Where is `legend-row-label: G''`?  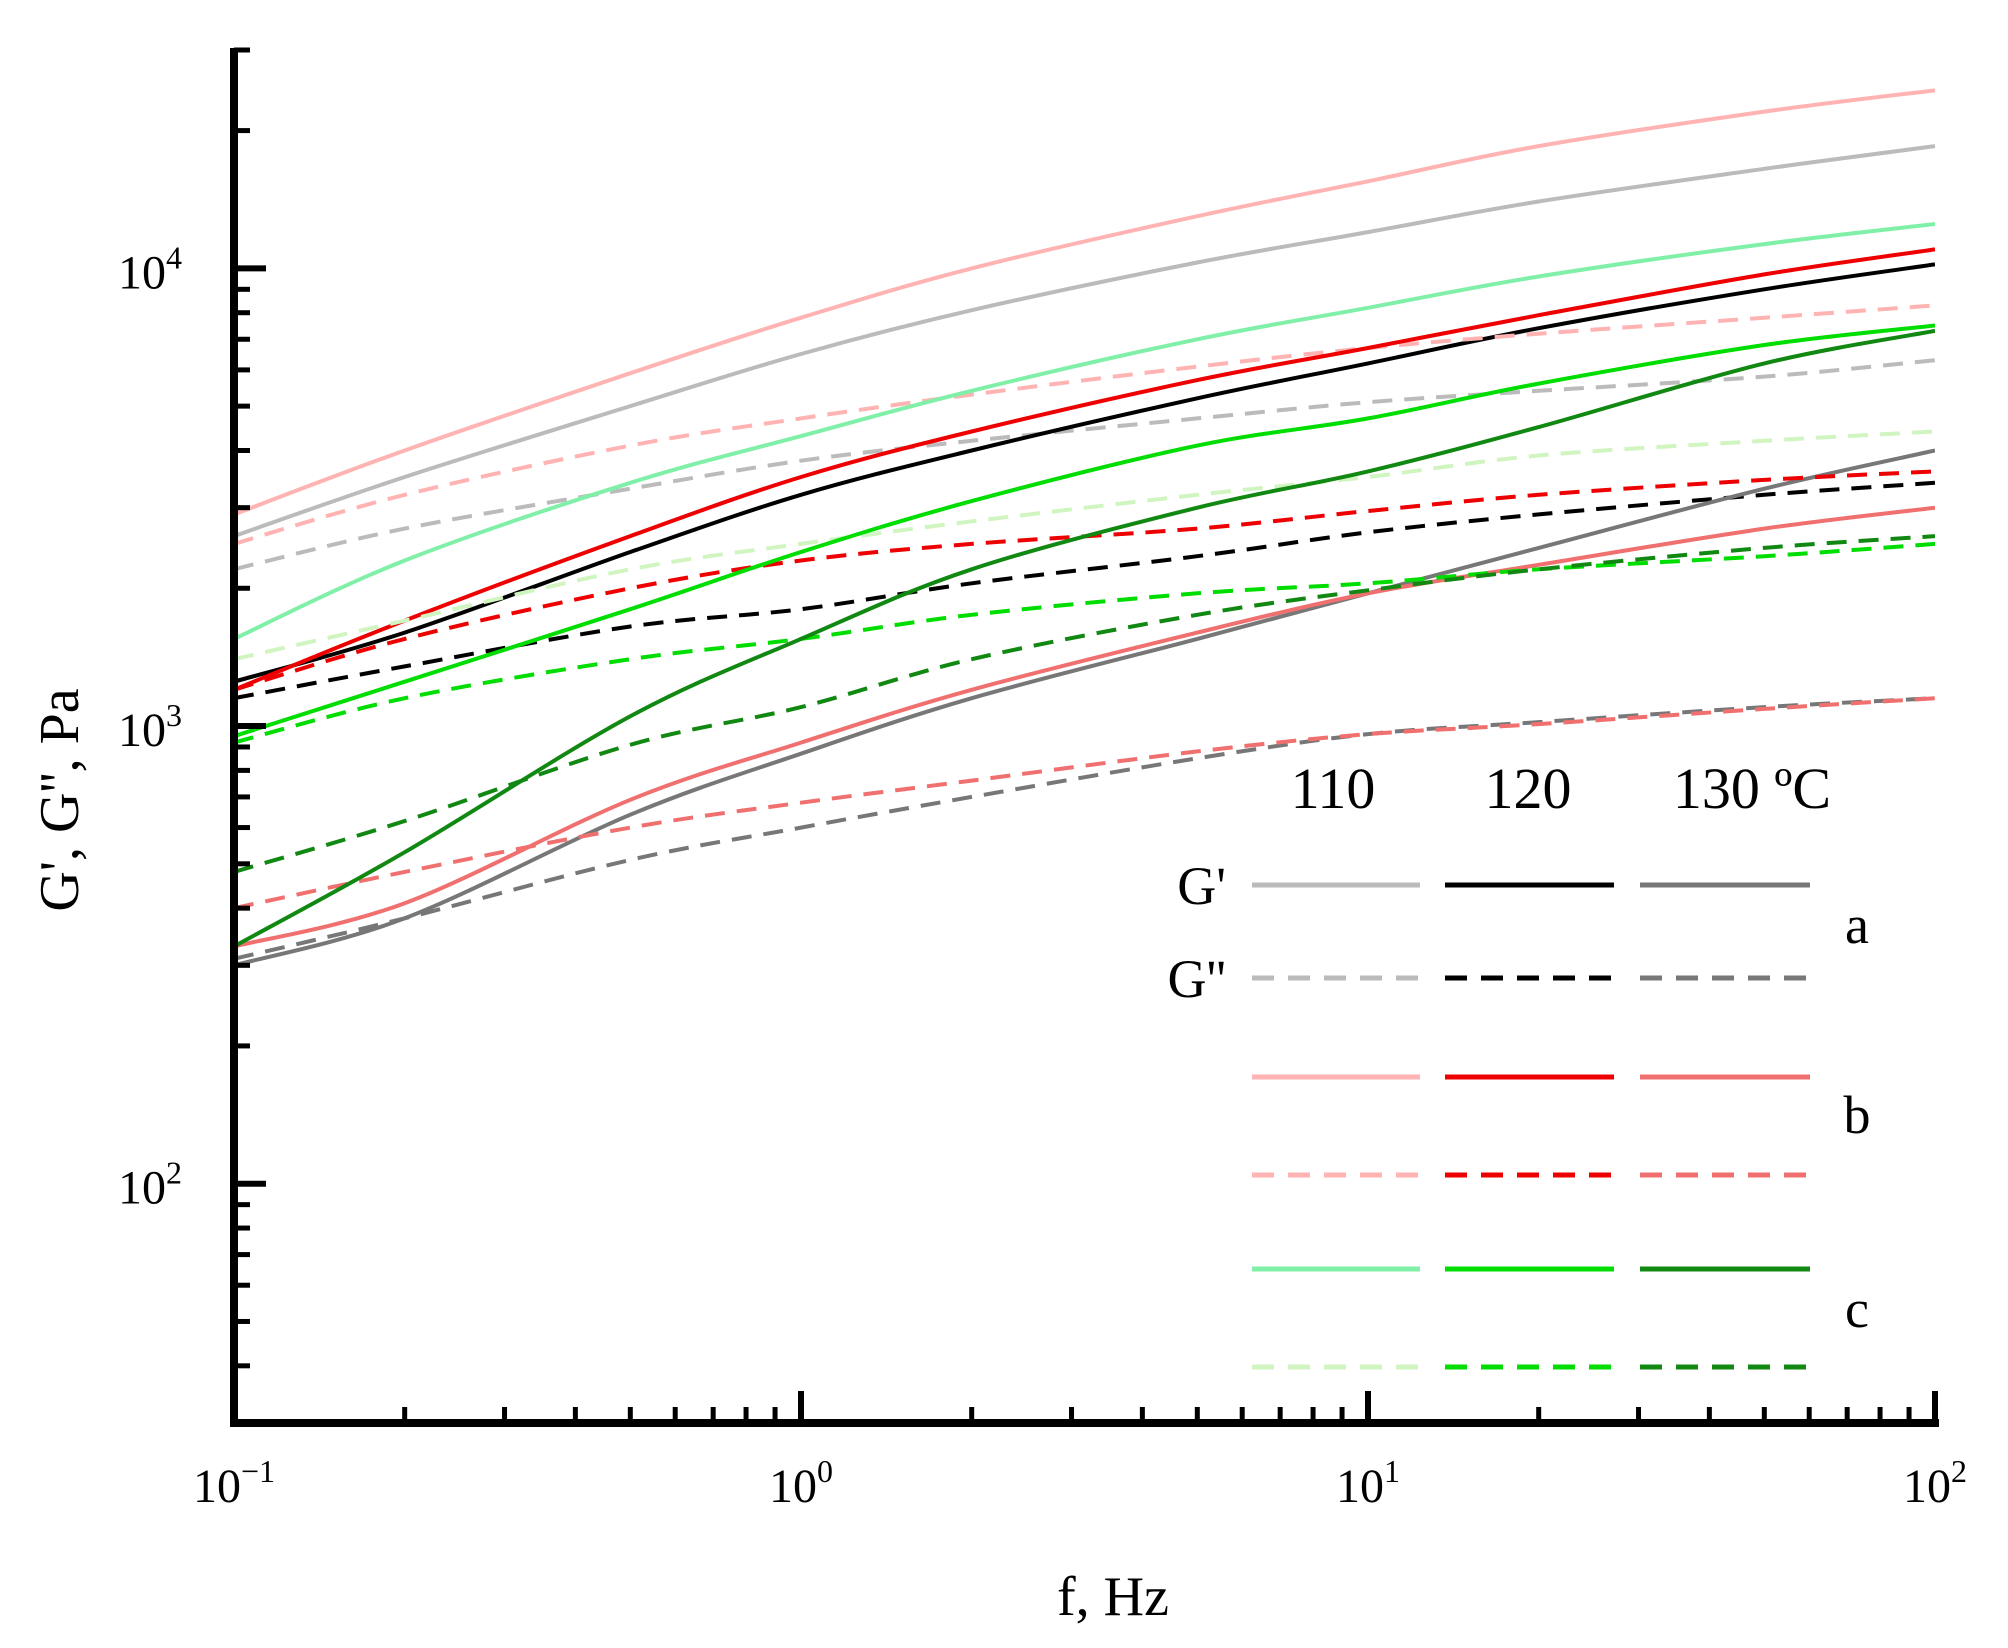
legend-row-label: G'' is located at coordinates (1197, 979).